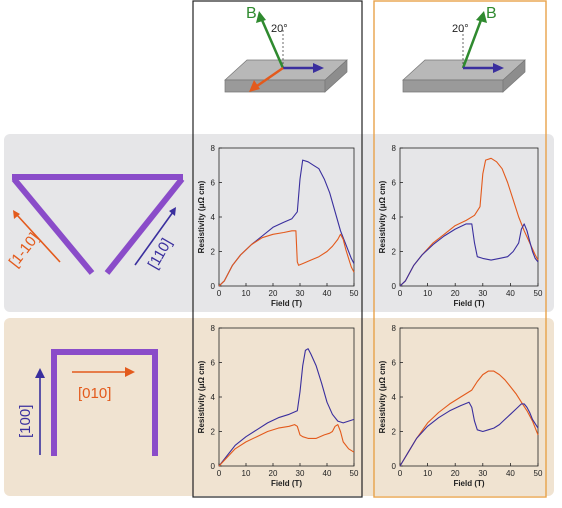 The image size is (562, 508). Describe the element at coordinates (336, 76) in the screenshot. I see `slab-side` at that location.